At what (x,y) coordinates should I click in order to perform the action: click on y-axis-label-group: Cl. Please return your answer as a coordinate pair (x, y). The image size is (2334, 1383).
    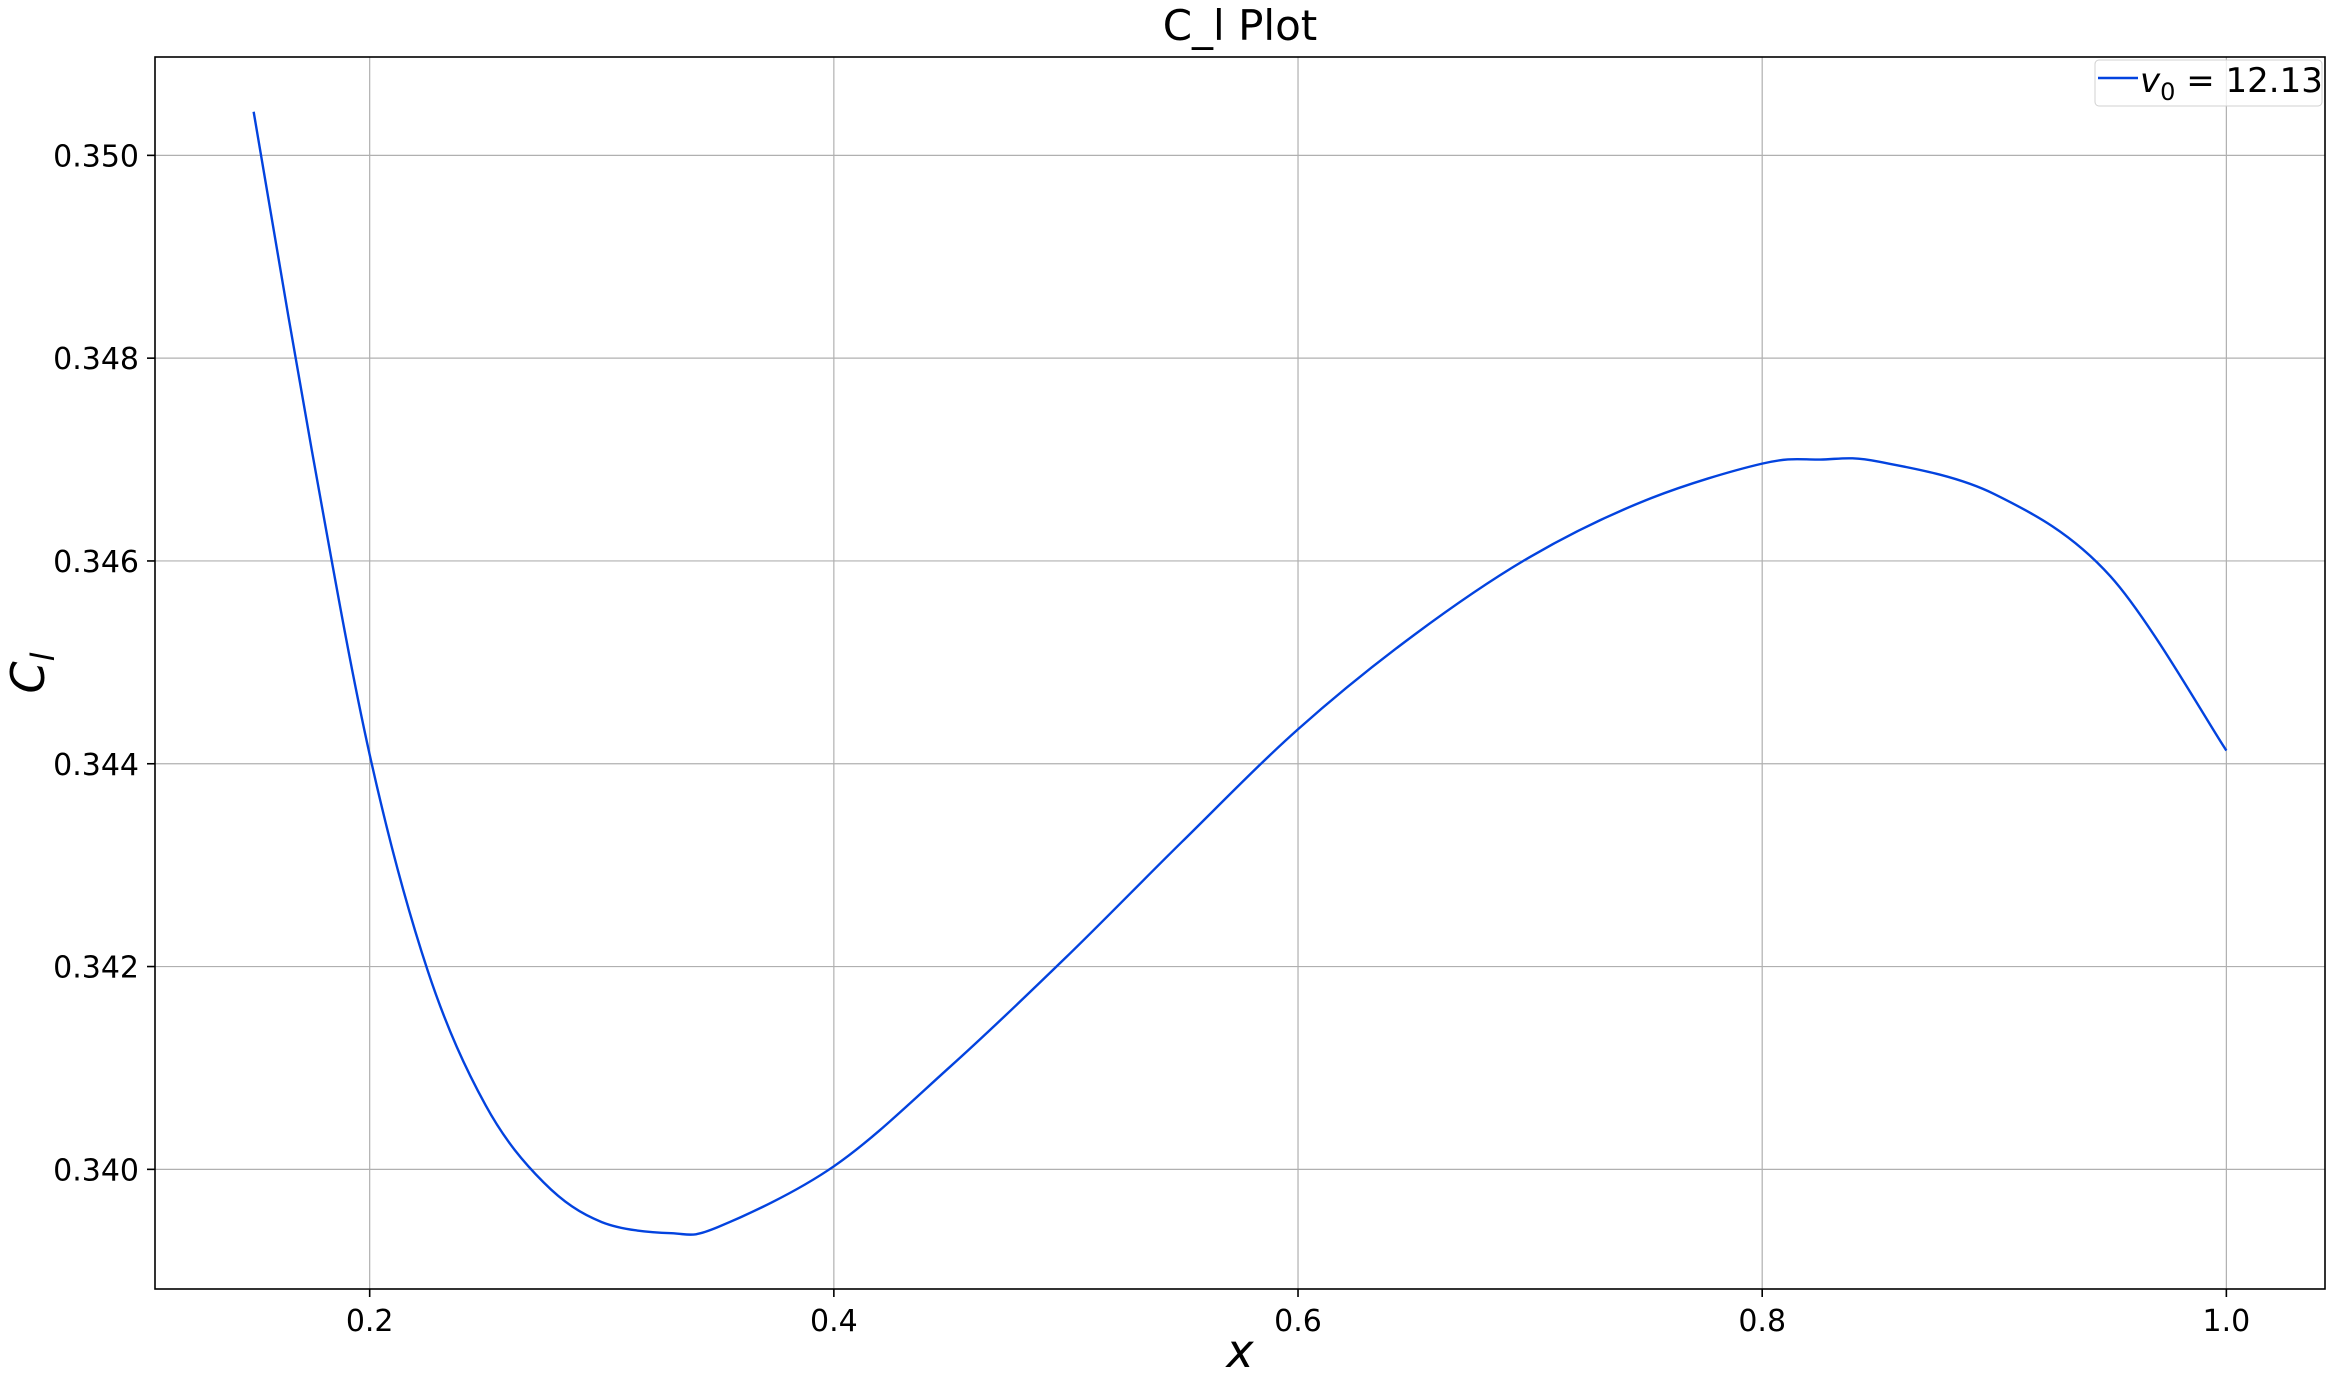
    Looking at the image, I should click on (31, 672).